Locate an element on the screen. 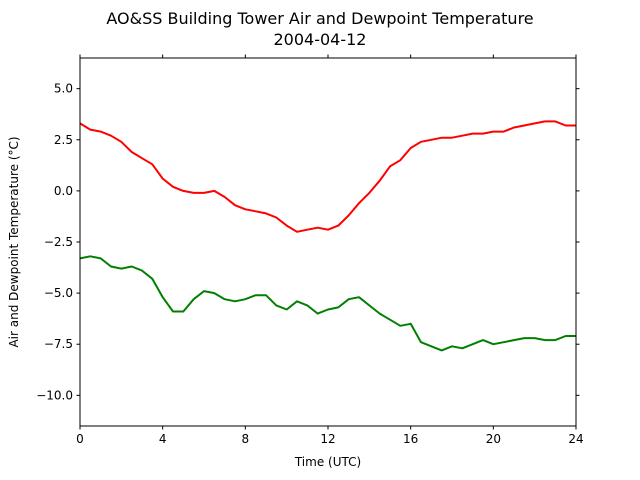  x-tick-label: 8 is located at coordinates (246, 439).